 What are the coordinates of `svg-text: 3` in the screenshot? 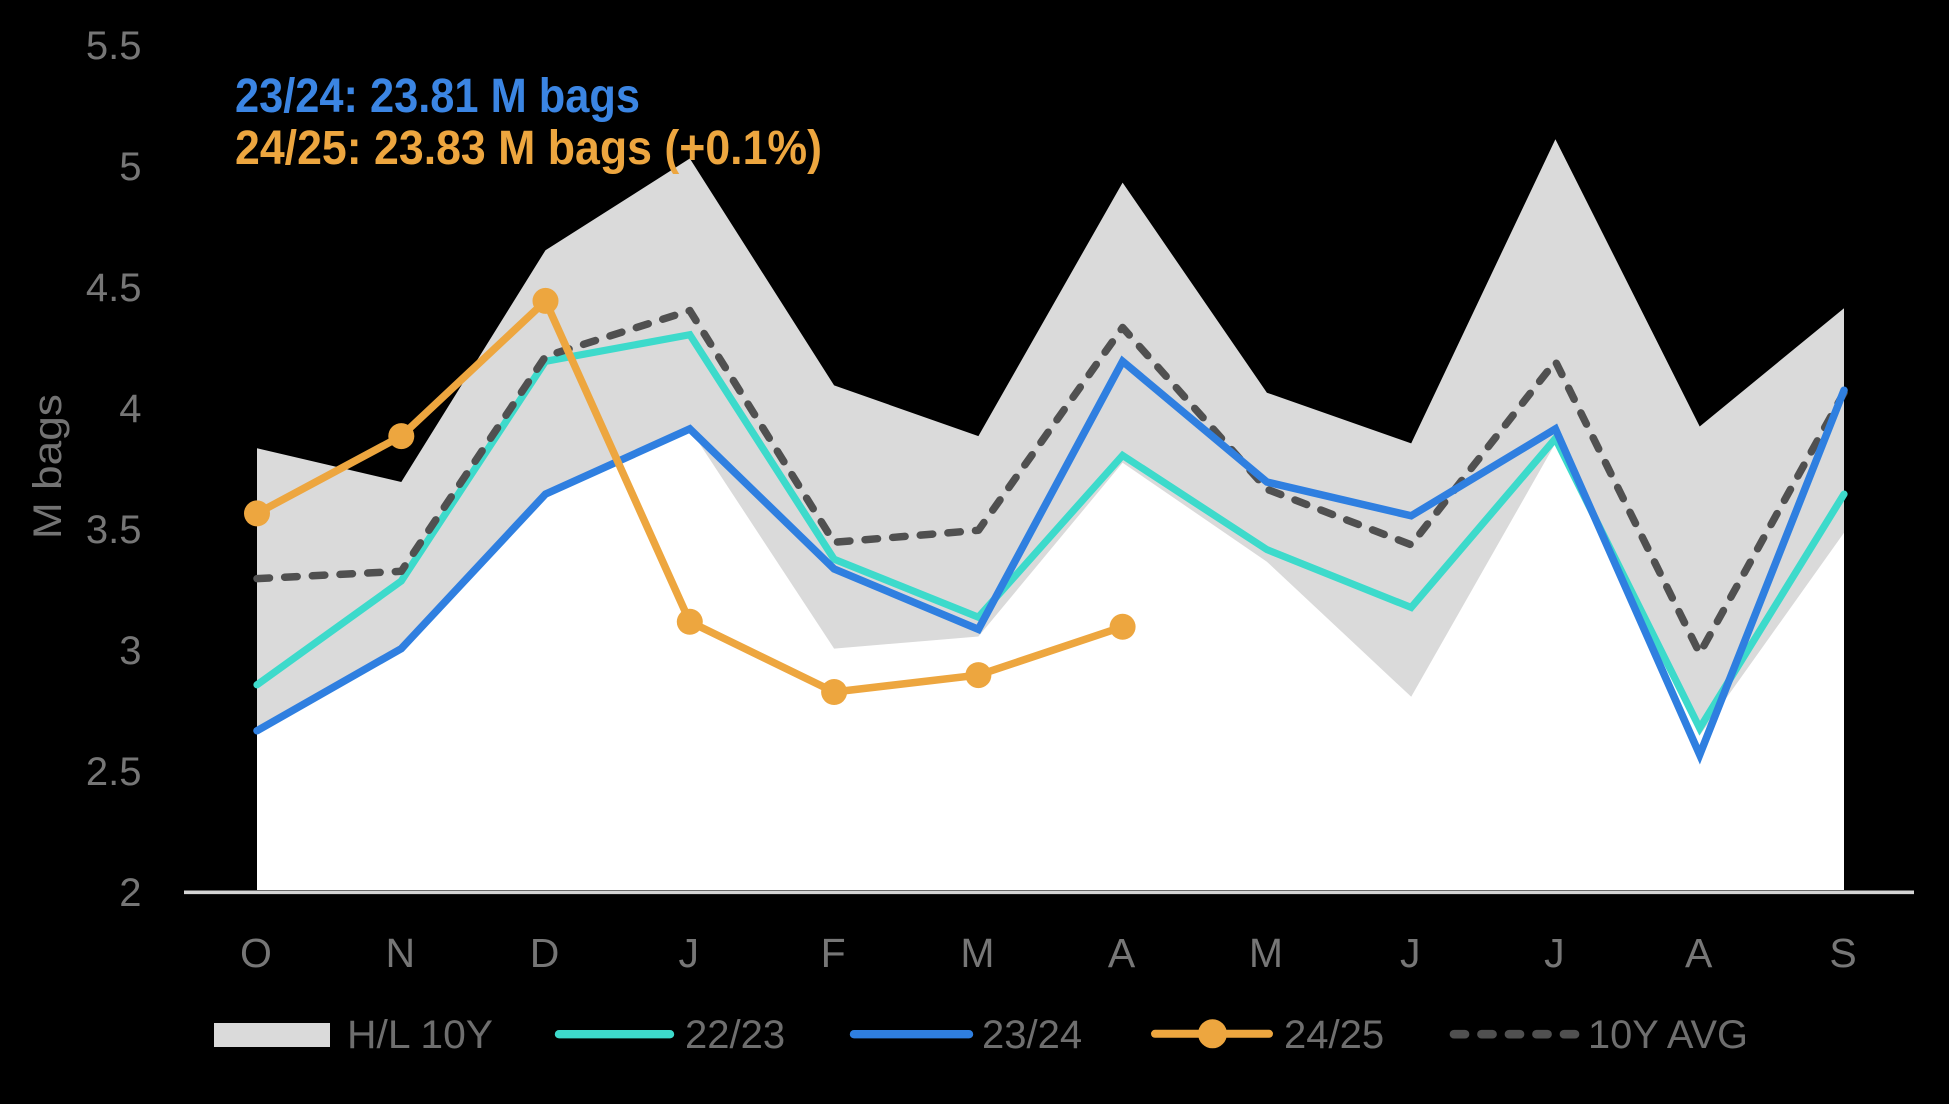 It's located at (130, 651).